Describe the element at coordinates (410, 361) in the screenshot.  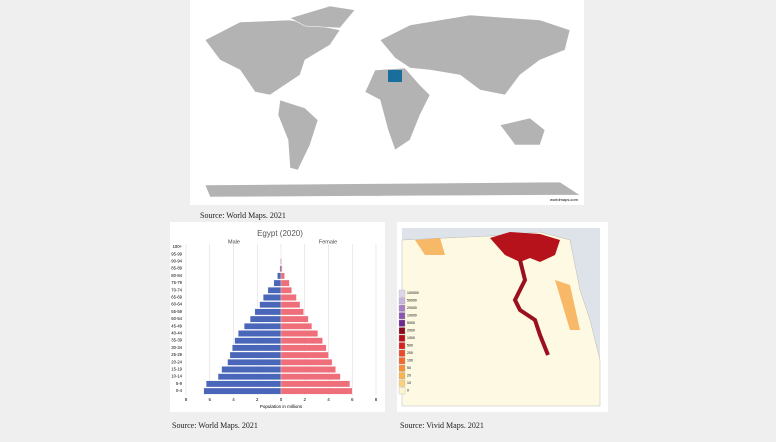
I see `legend-label: 100` at that location.